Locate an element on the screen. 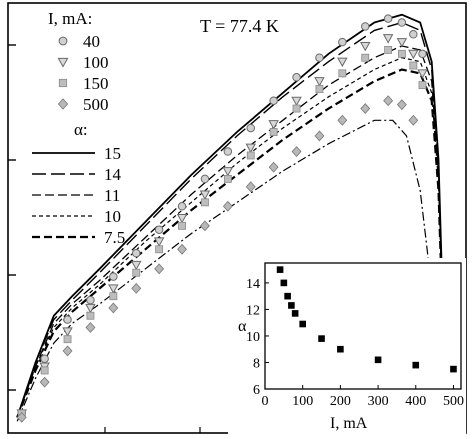 Image resolution: width=474 pixels, height=439 pixels. inset-x-tick-label: 400 is located at coordinates (415, 401).